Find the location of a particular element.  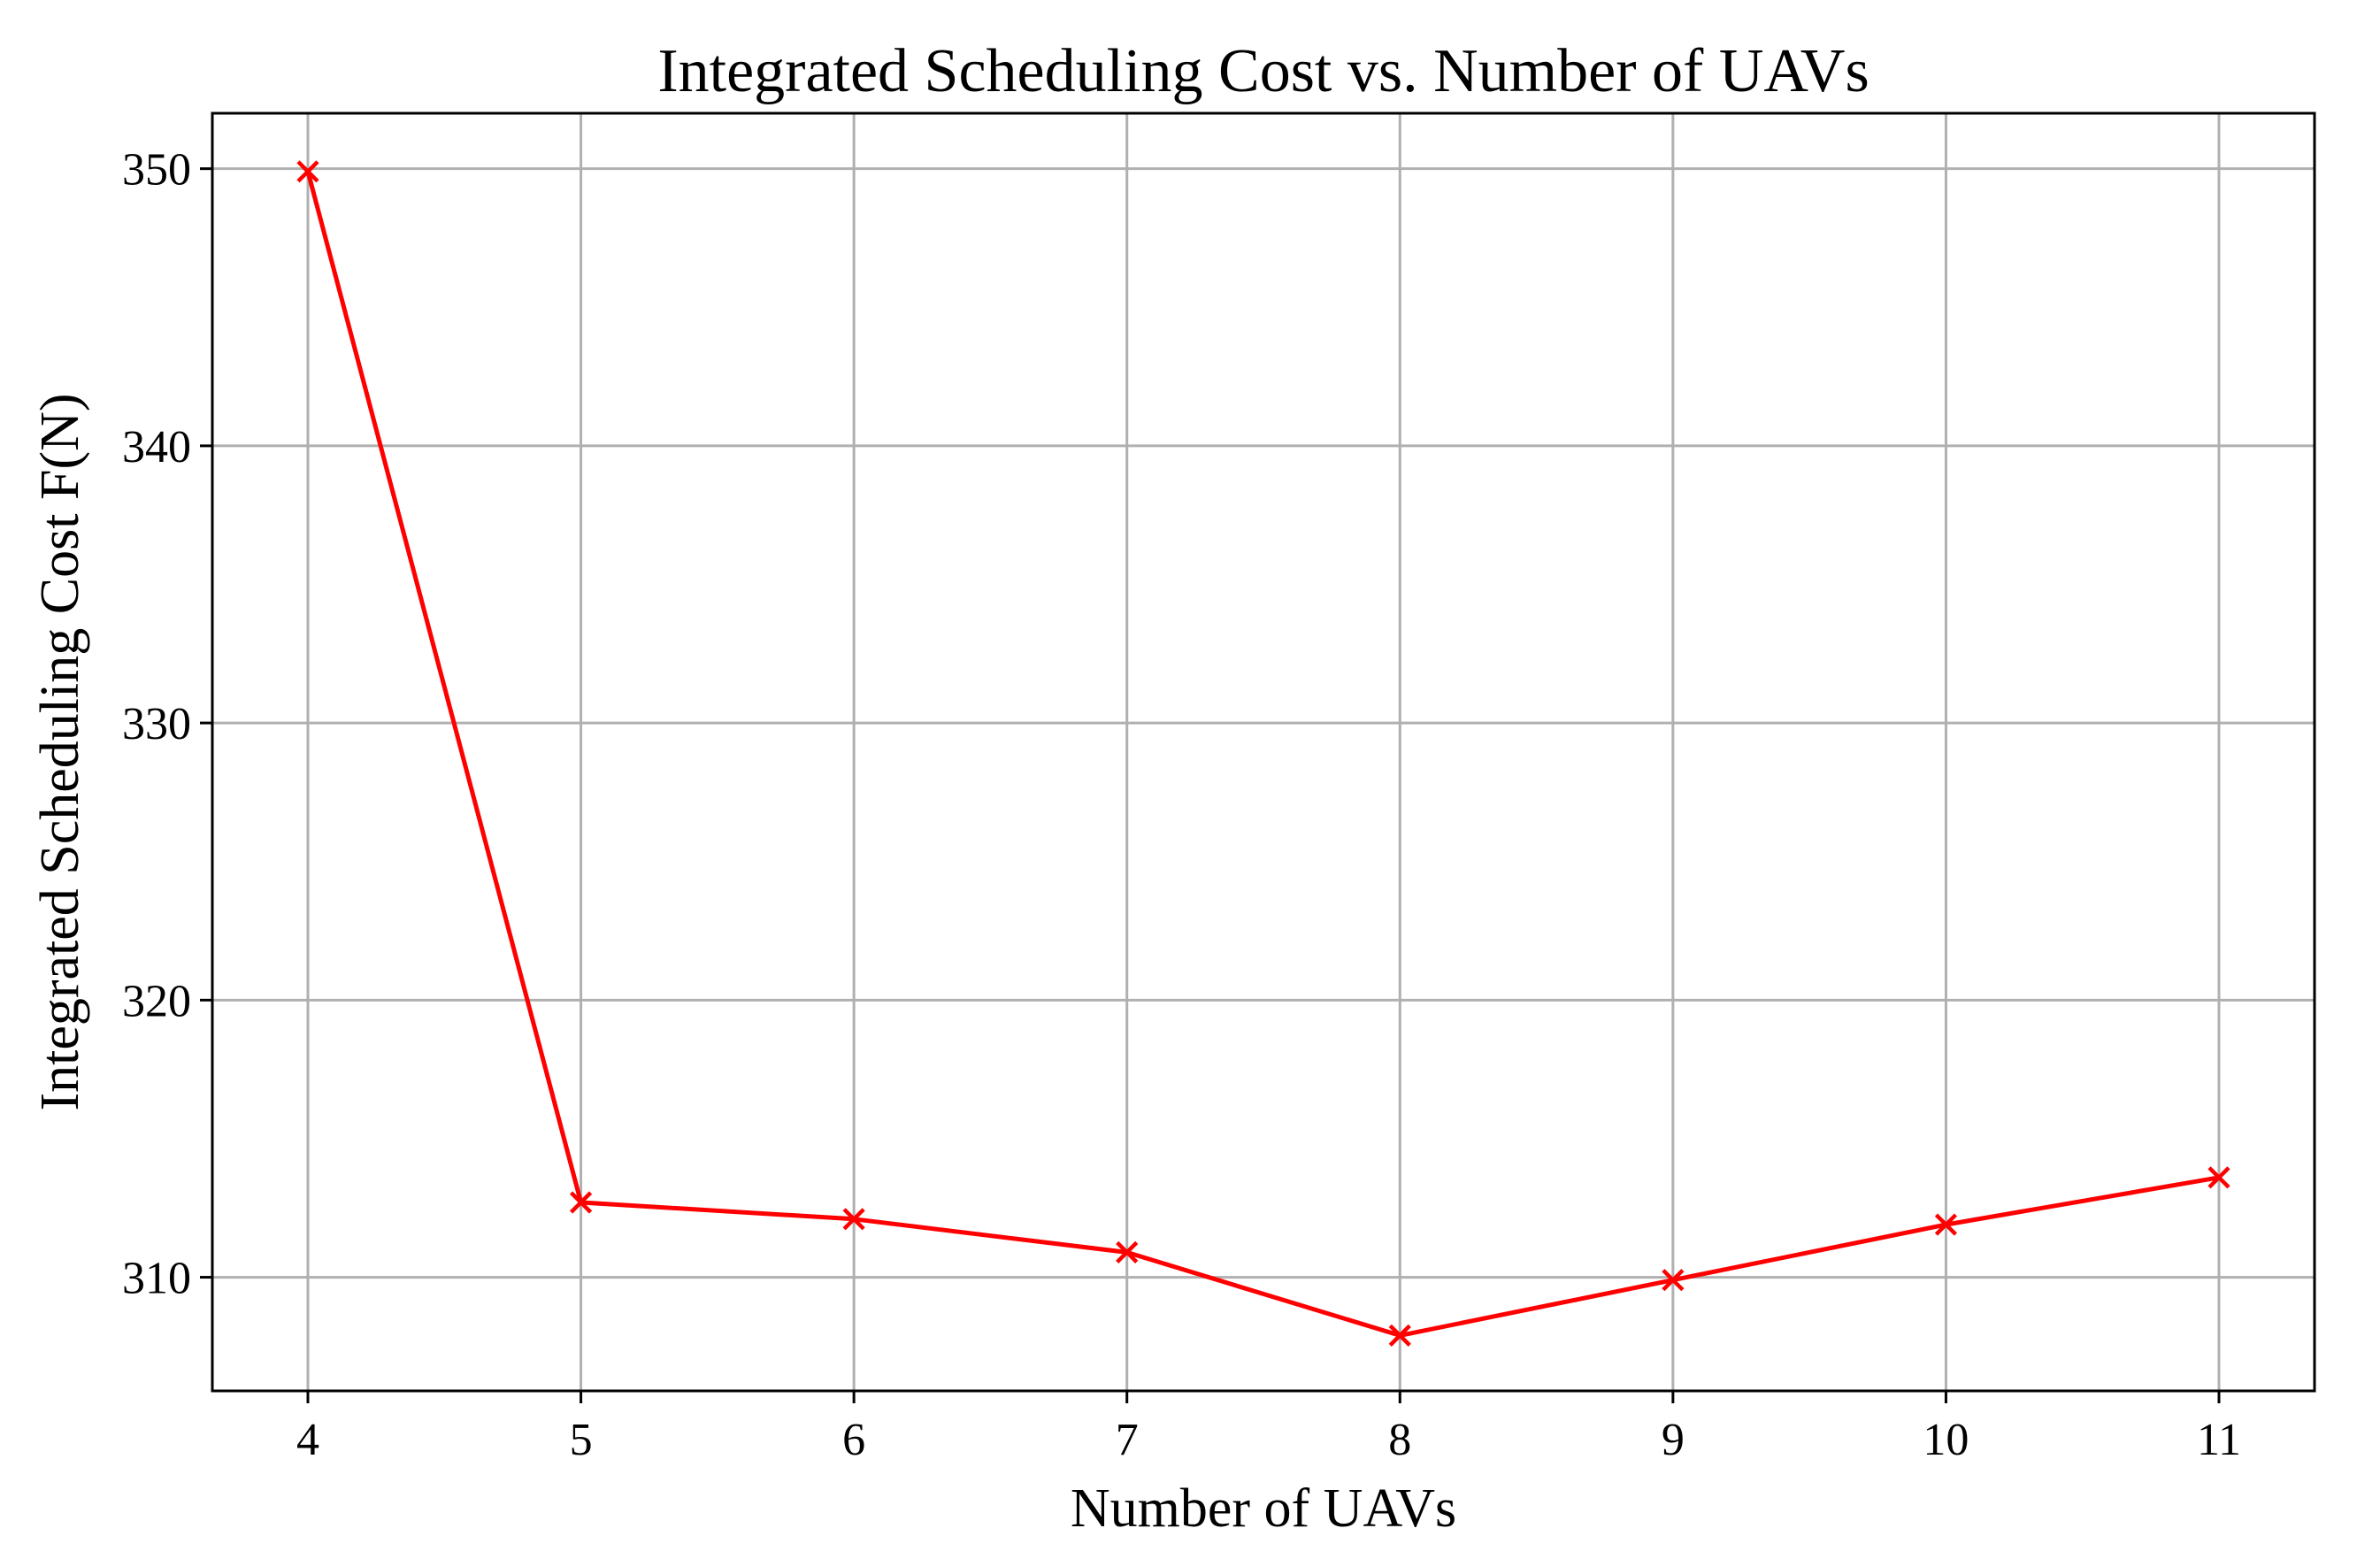

x-tick-label: 8 is located at coordinates (1399, 1440).